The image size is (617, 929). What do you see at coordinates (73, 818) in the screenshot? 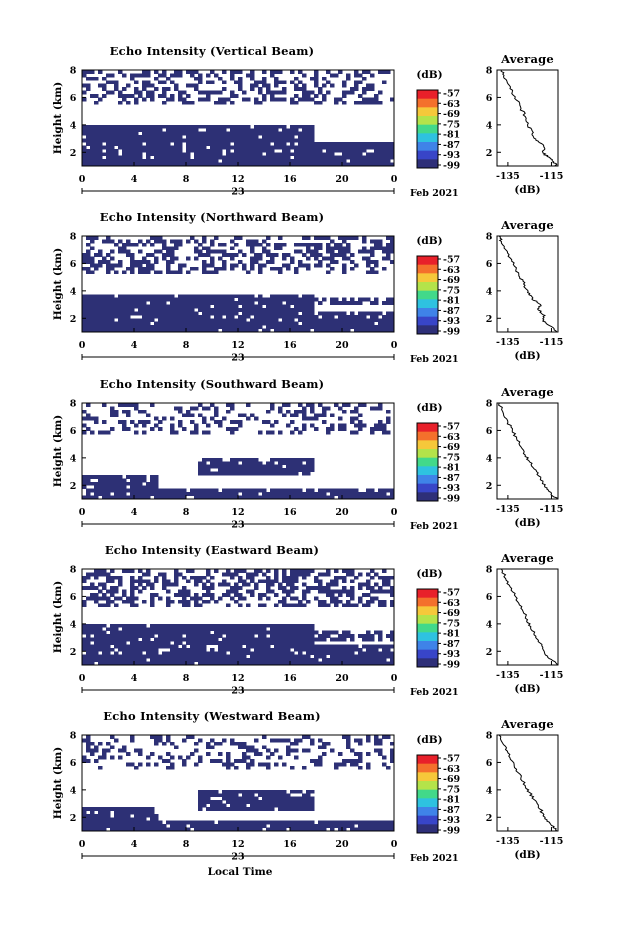
I see `y-tick-label: 2` at bounding box center [73, 818].